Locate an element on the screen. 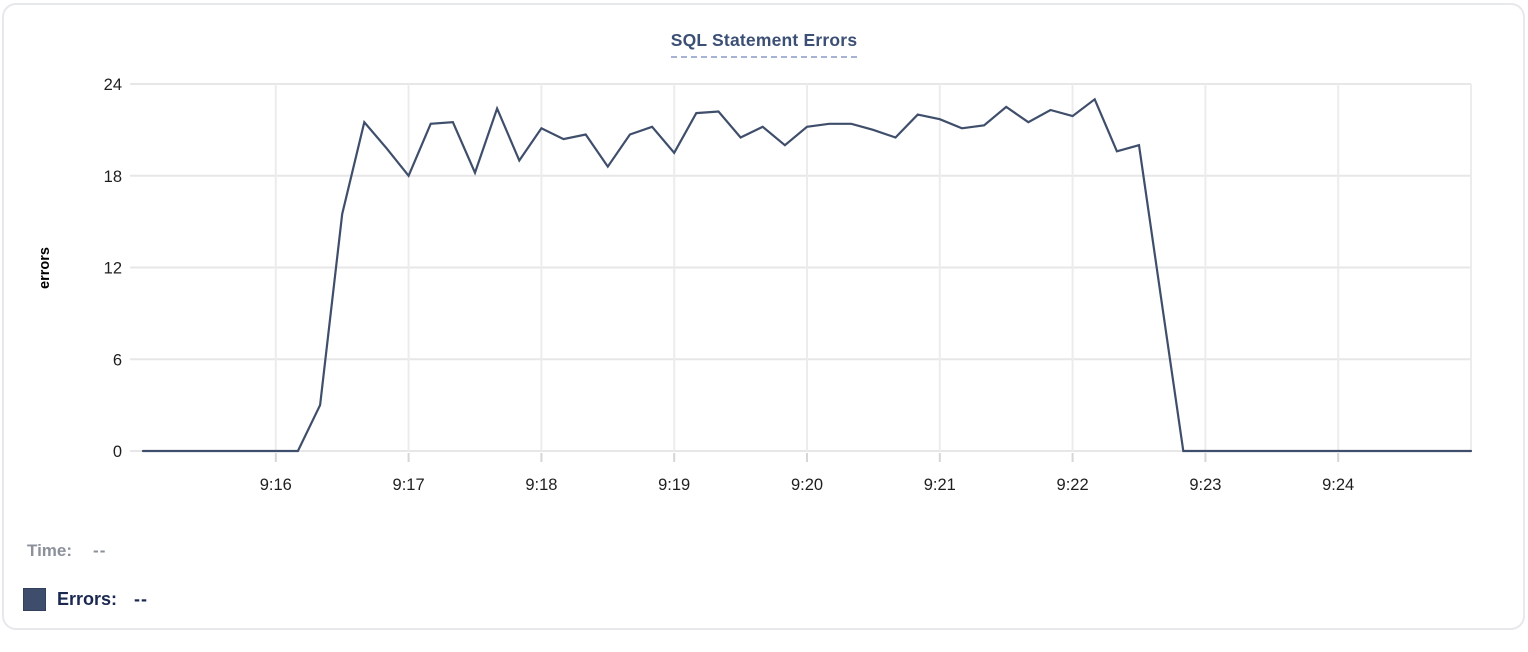 This screenshot has width=1528, height=652. y-tick-label: 12 is located at coordinates (113, 269).